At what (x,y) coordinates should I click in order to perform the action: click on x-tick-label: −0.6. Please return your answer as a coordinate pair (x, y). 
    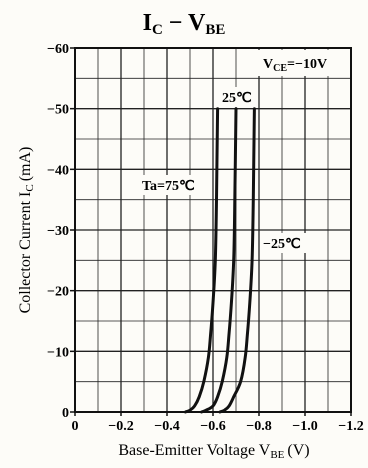
    Looking at the image, I should click on (212, 426).